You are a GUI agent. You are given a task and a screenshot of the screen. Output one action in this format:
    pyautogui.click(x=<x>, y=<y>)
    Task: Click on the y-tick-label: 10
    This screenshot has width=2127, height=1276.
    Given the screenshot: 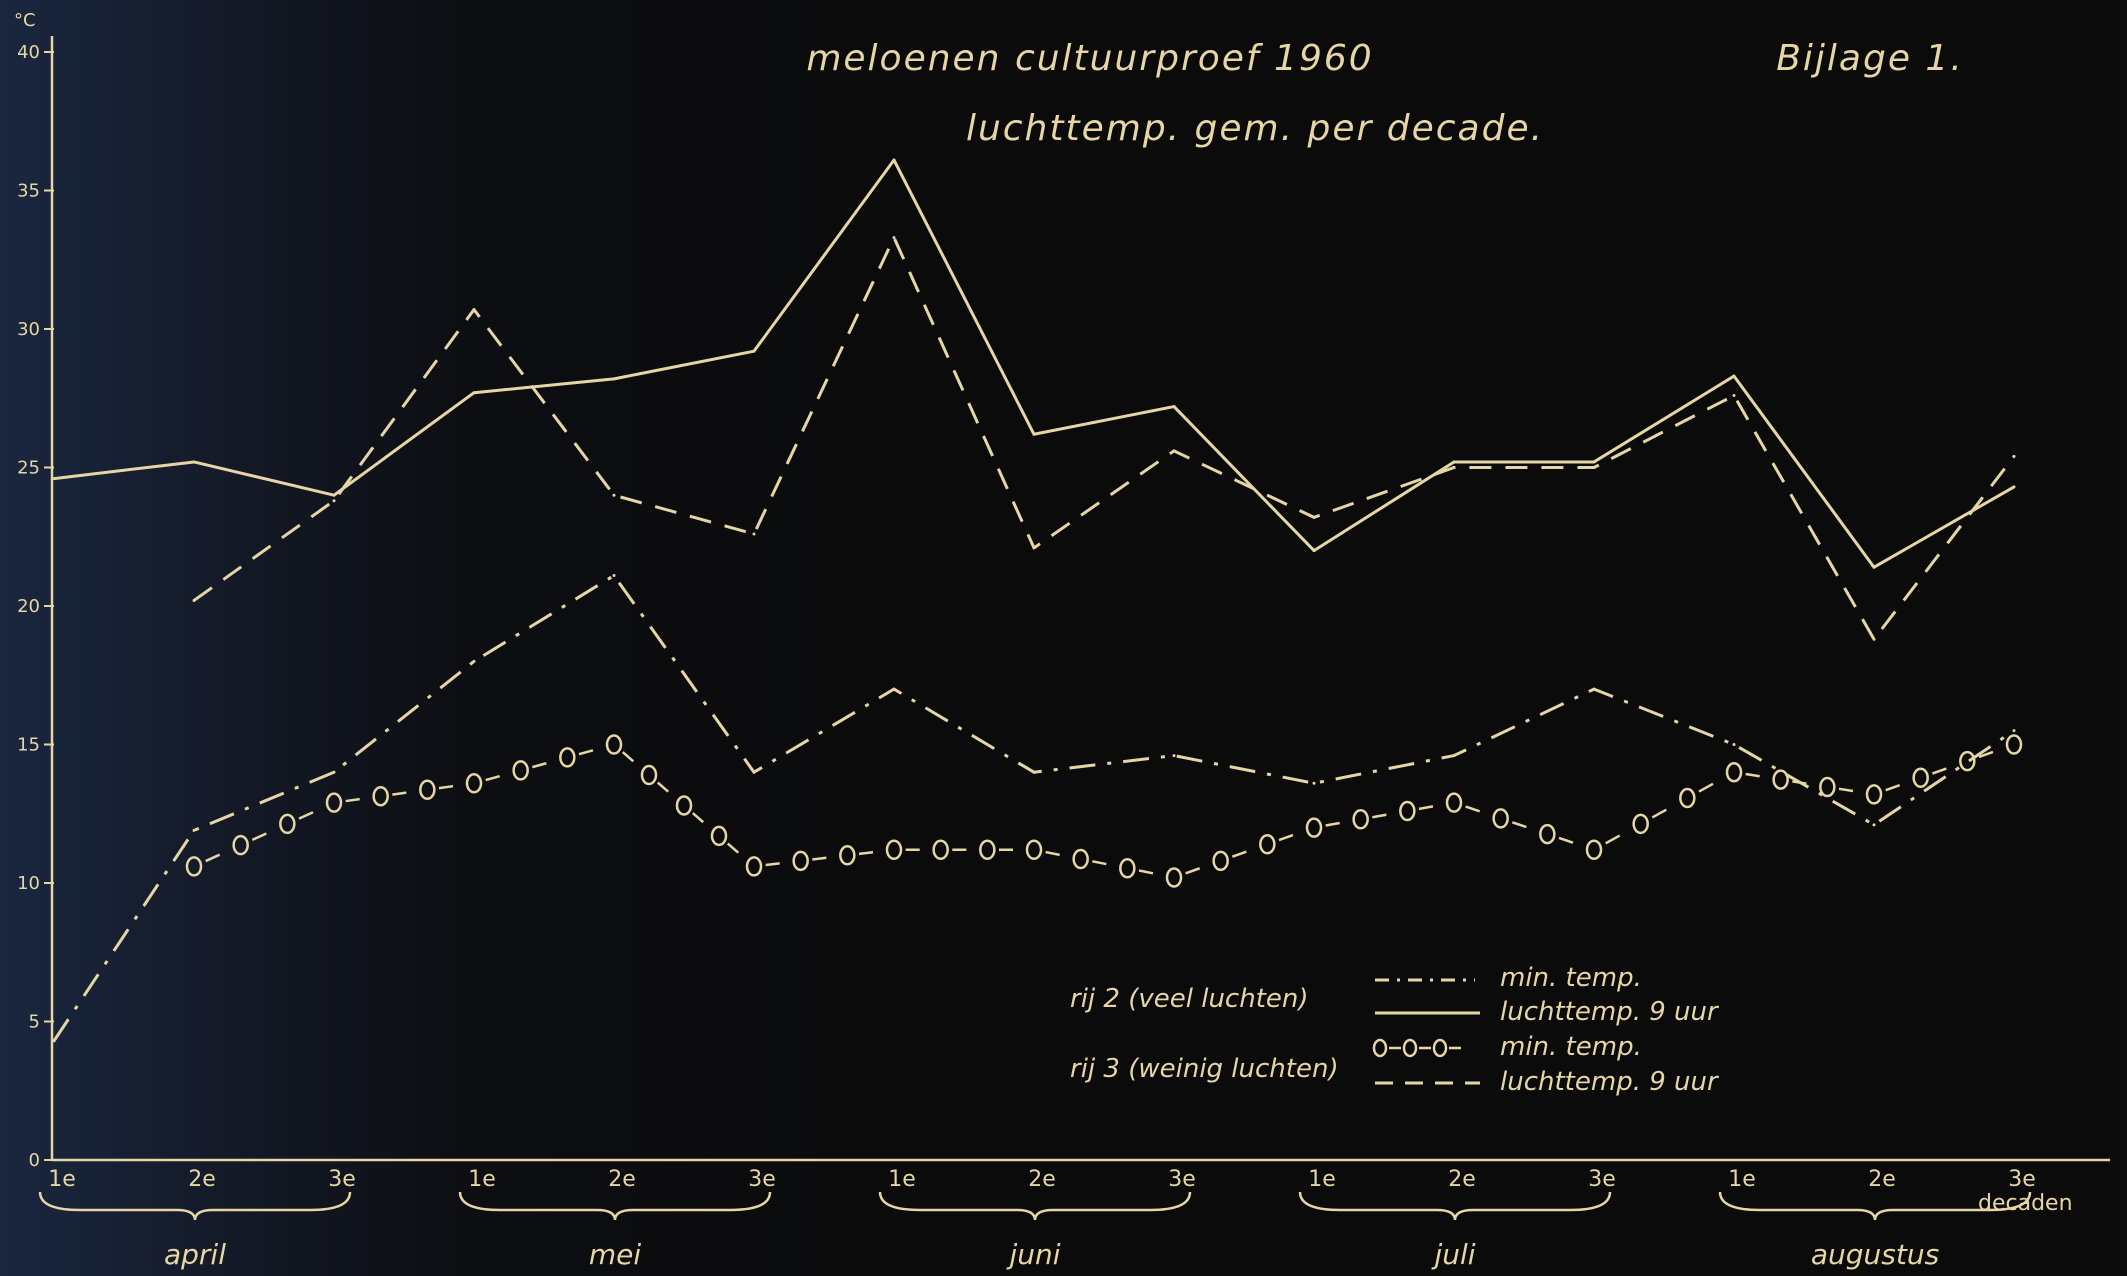 What is the action you would take?
    pyautogui.click(x=28, y=883)
    